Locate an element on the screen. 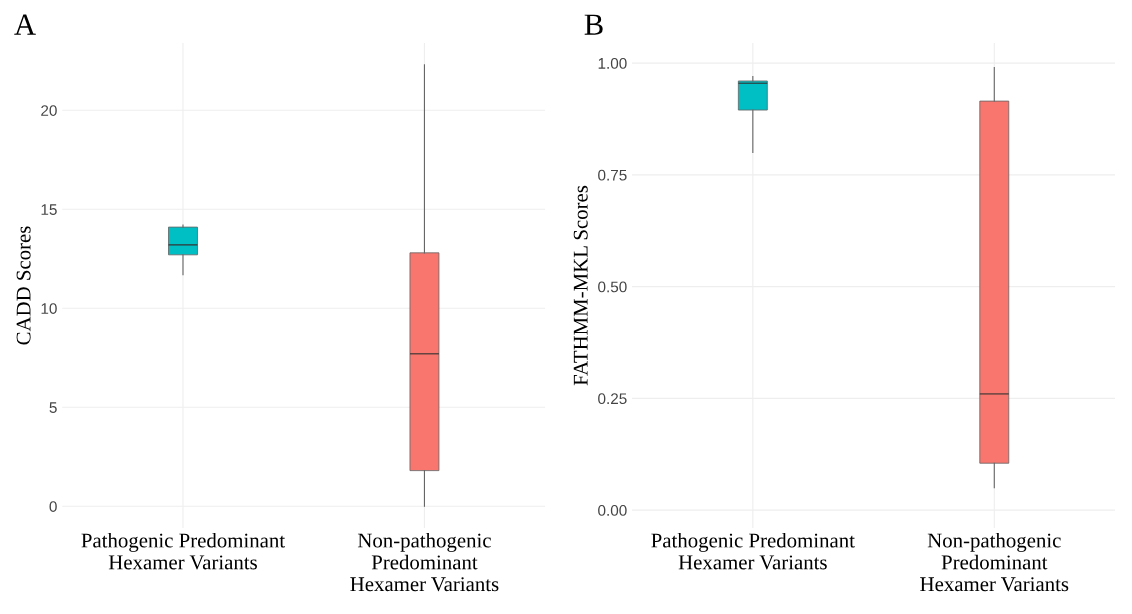 The image size is (1132, 614). y-tick-label: 20 is located at coordinates (49, 110).